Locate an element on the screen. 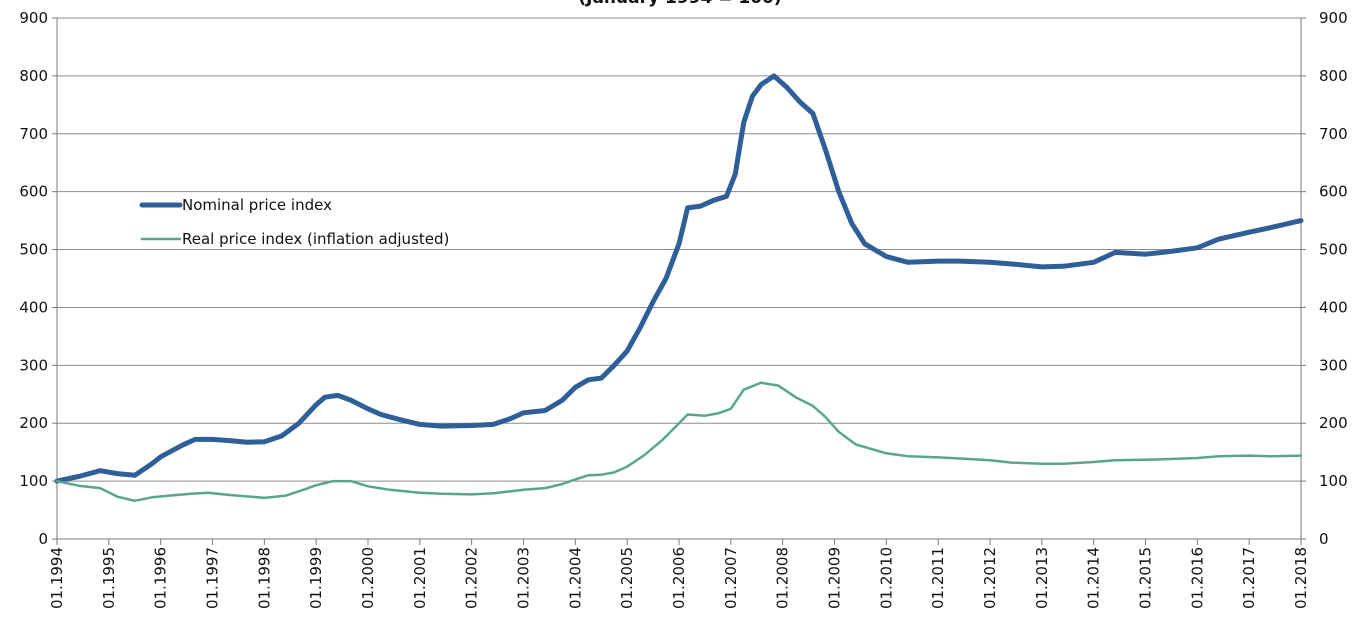 The height and width of the screenshot is (618, 1360). x-tick-label: 01.1999 is located at coordinates (316, 578).